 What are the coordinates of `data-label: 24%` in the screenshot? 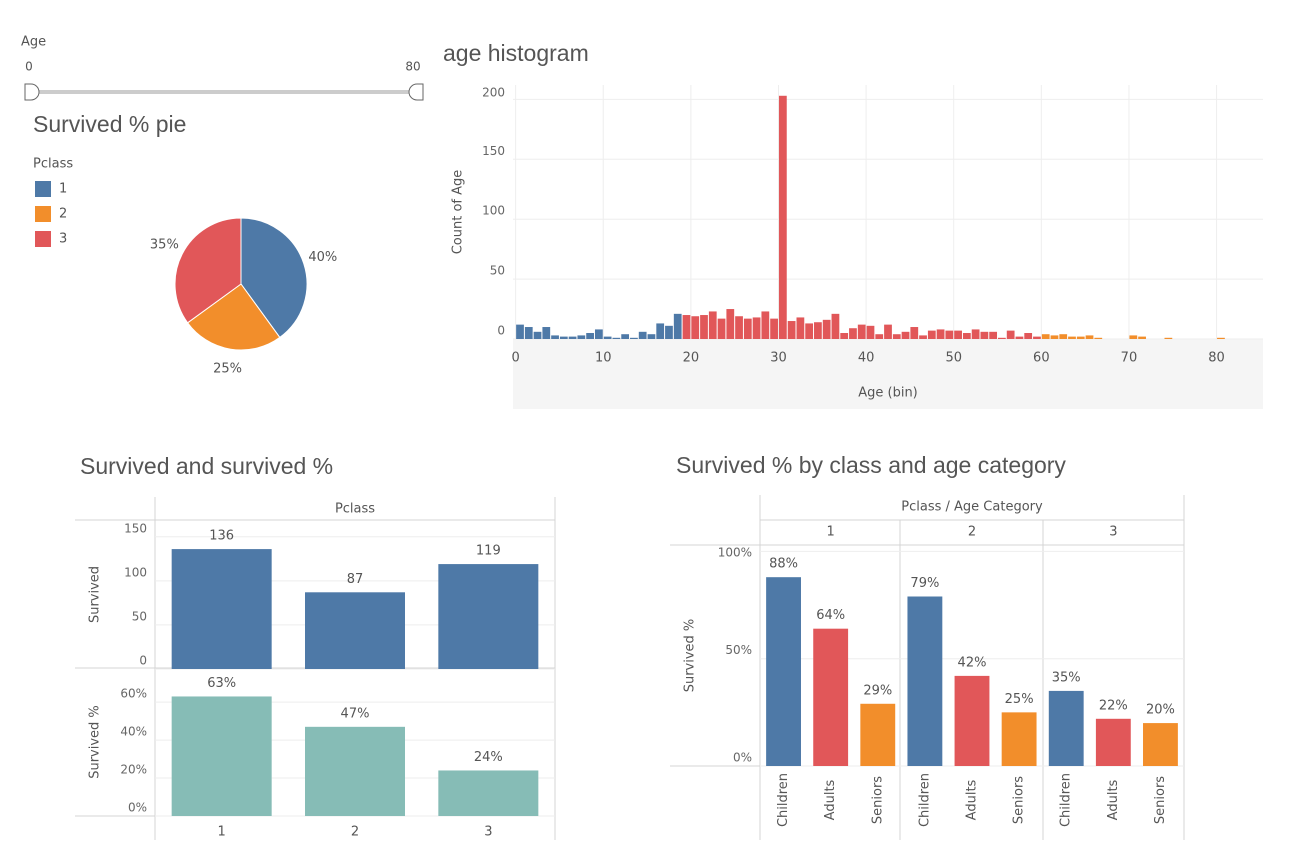 It's located at (488, 757).